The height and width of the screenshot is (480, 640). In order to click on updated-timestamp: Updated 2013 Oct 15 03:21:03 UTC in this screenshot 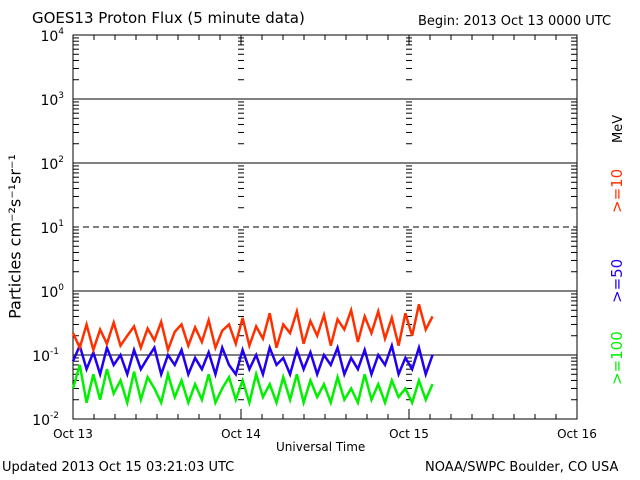, I will do `click(118, 467)`.